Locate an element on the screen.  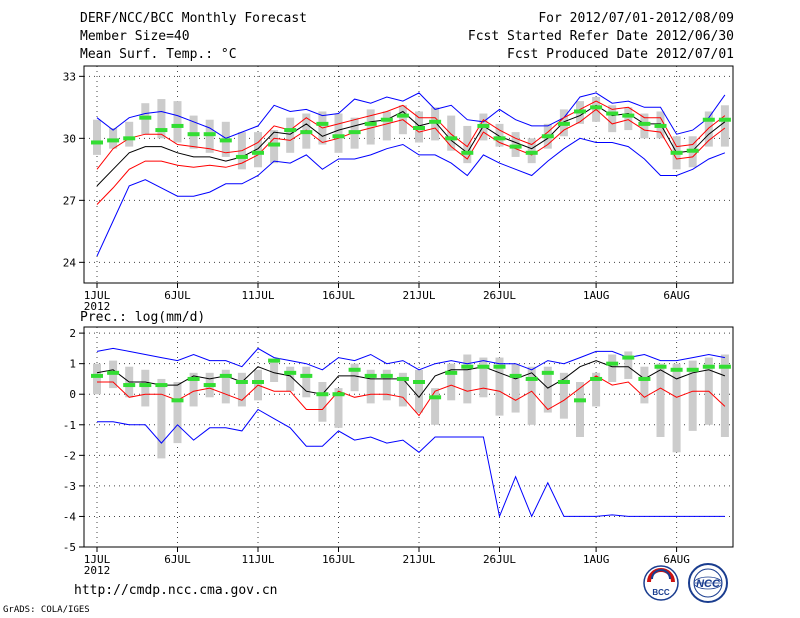
chart-title: DERF/NCC/BCC Monthly Forecast is located at coordinates (193, 18).